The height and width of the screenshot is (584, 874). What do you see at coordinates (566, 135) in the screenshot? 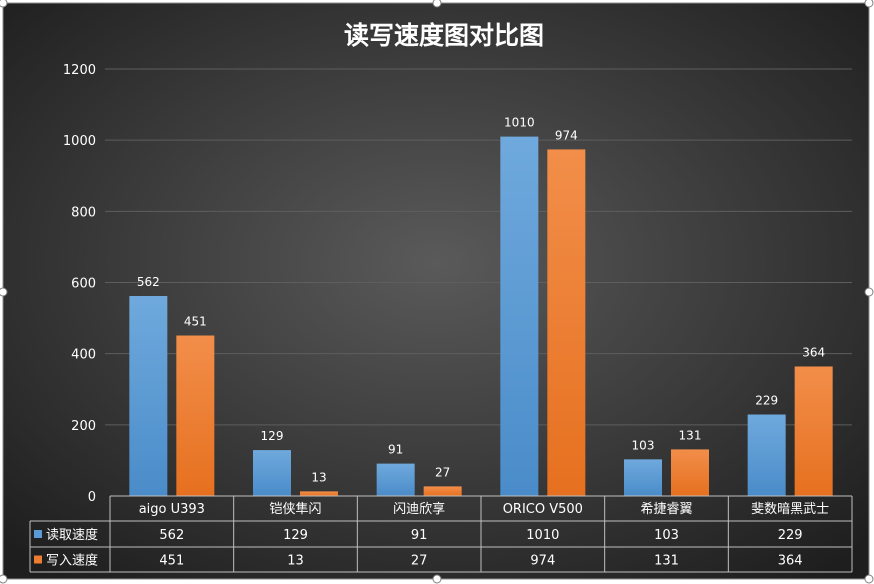
I see `data-label: 974` at bounding box center [566, 135].